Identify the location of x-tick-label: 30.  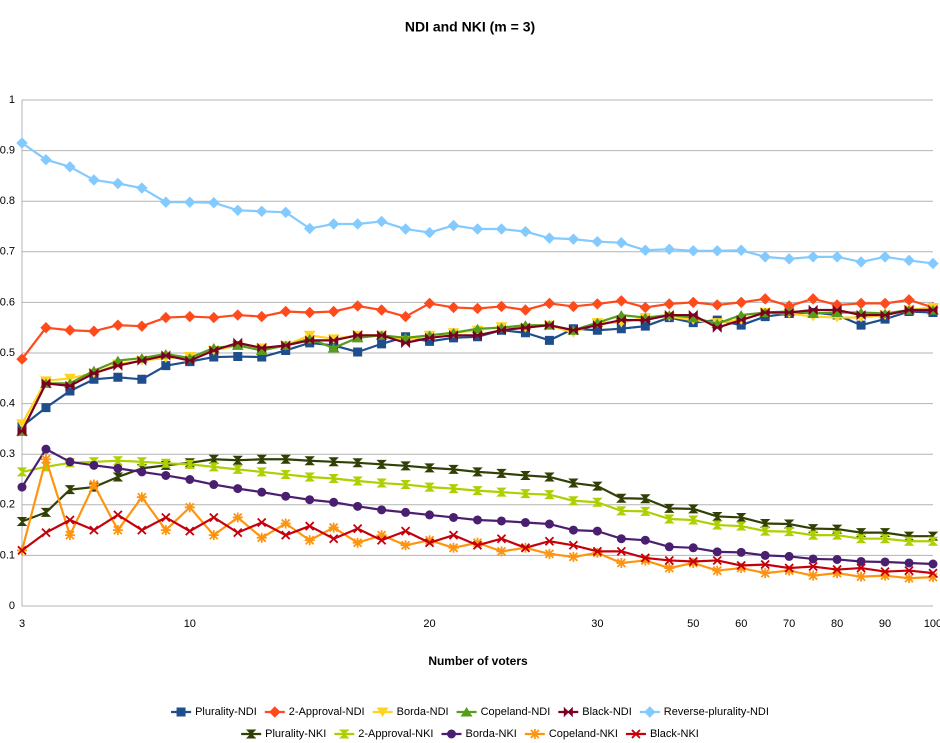
(597, 624).